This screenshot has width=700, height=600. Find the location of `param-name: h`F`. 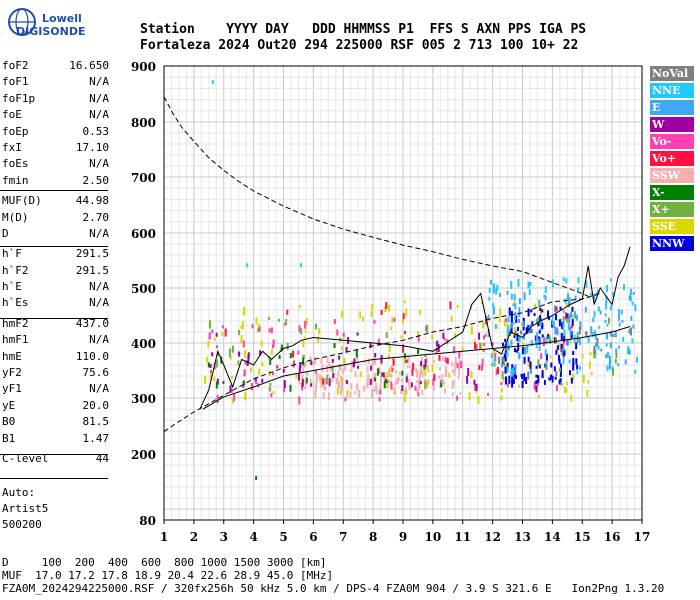

param-name: h`F is located at coordinates (12, 254).